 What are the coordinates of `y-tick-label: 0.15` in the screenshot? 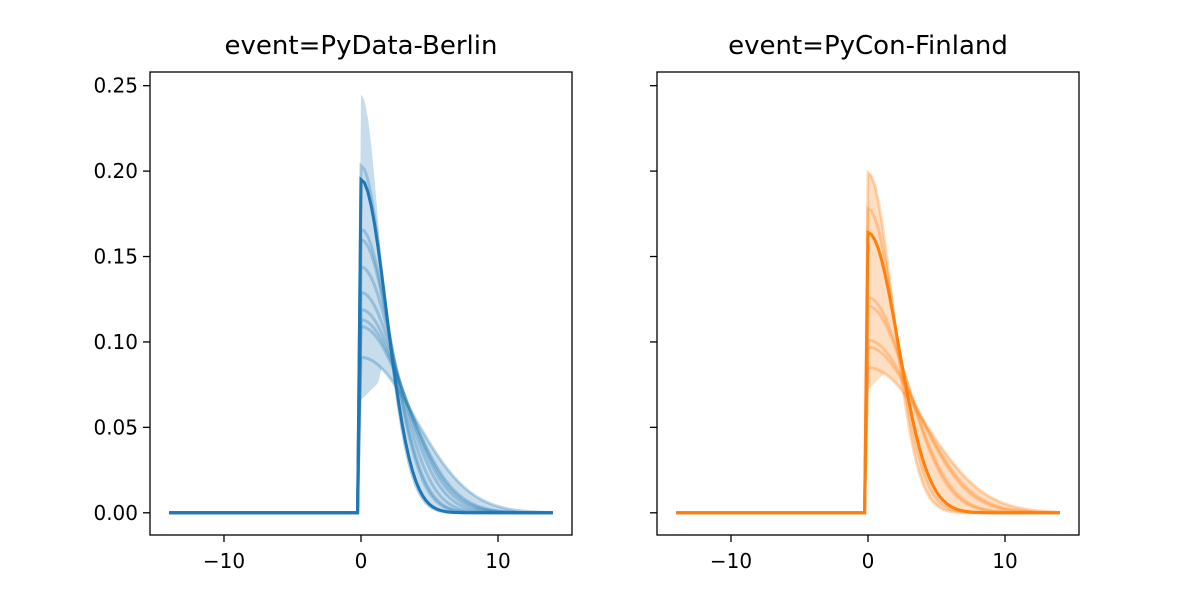 It's located at (115, 257).